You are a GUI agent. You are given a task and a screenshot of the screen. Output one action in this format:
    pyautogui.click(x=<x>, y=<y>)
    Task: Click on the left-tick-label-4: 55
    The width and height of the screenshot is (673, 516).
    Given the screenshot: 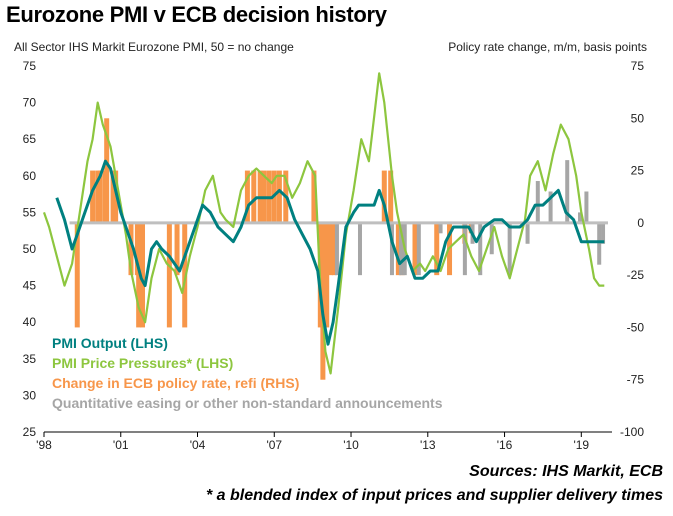 What is the action you would take?
    pyautogui.click(x=30, y=212)
    